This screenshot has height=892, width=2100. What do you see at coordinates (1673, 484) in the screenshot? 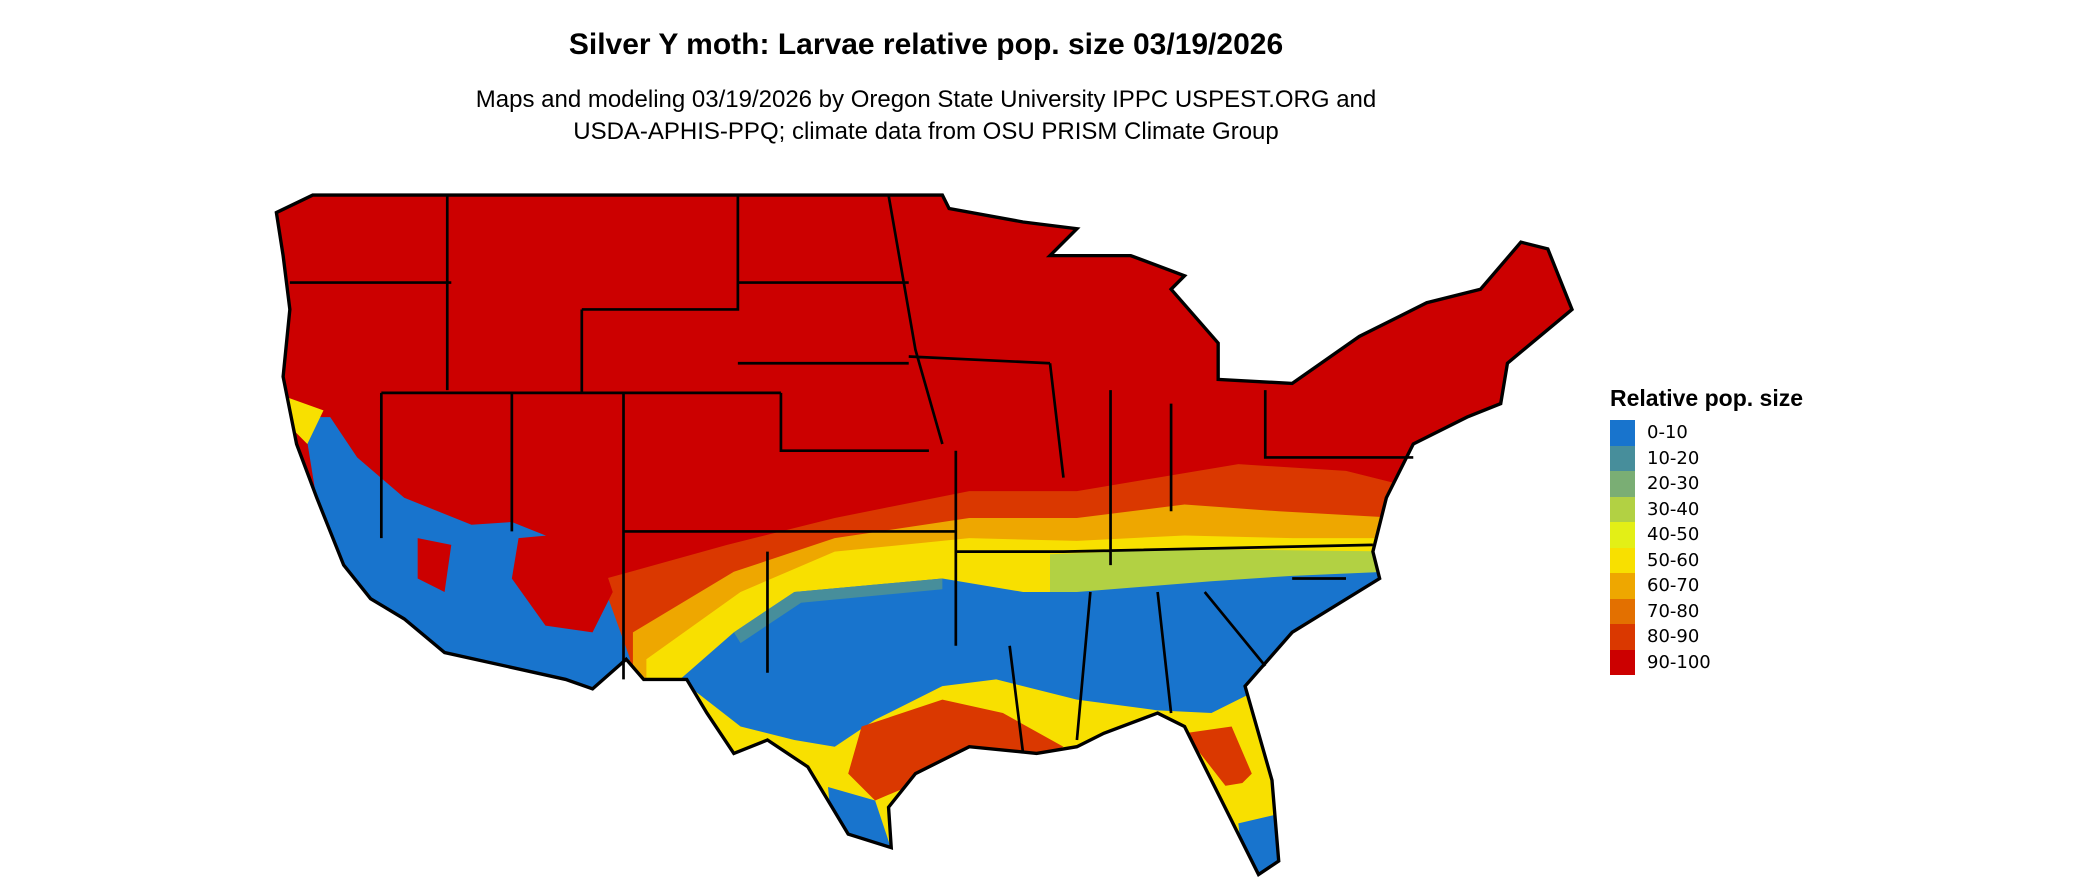
I see `legend-label: 20-30` at bounding box center [1673, 484].